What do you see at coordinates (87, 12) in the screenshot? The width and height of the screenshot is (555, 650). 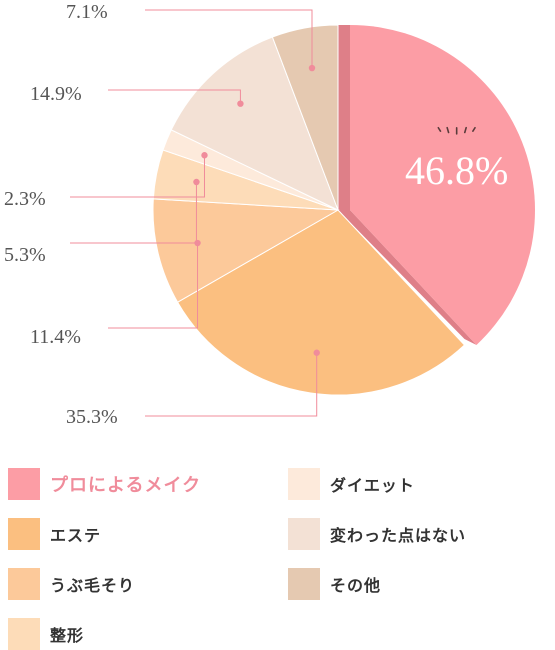 I see `value-label-7: 7.1%` at bounding box center [87, 12].